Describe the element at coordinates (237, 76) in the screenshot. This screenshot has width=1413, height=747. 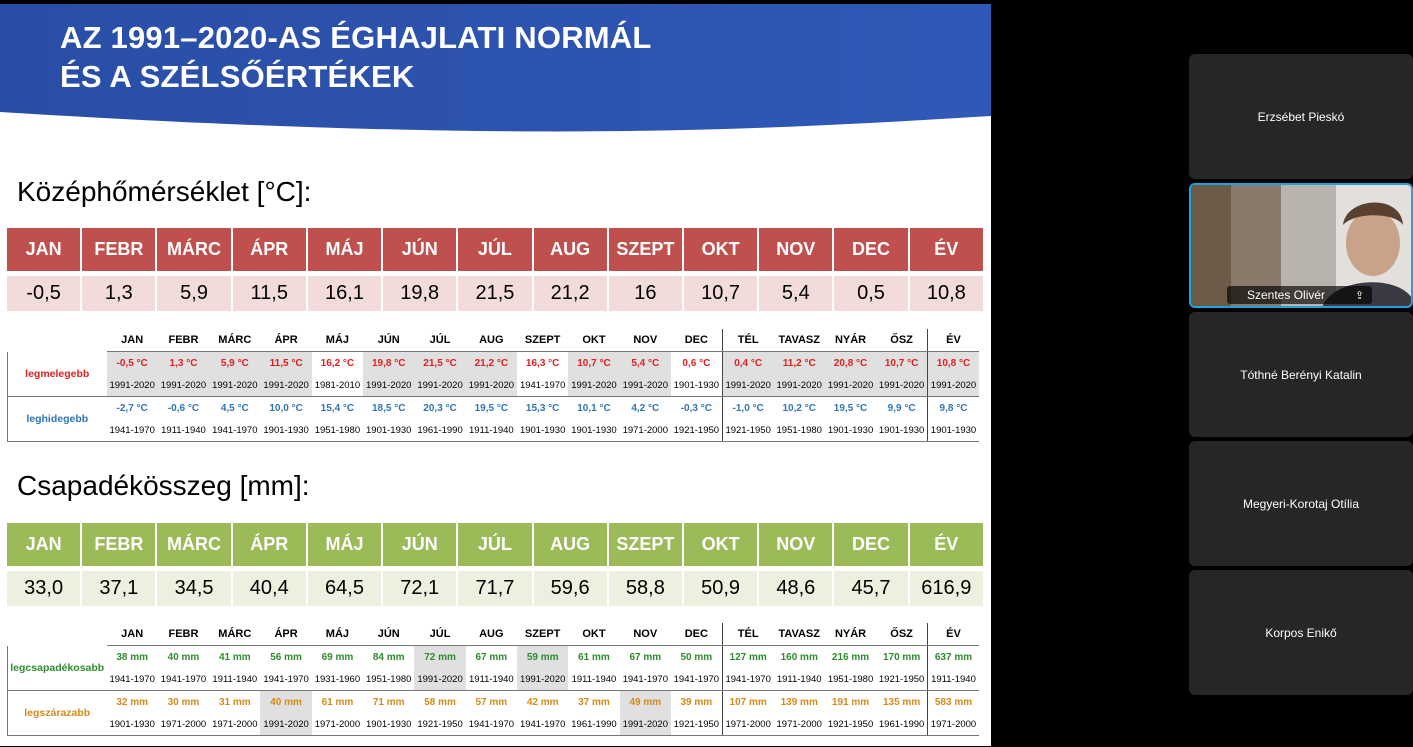
I see `title-line-2: ÉS A SZÉLSŐÉRTÉKEK` at that location.